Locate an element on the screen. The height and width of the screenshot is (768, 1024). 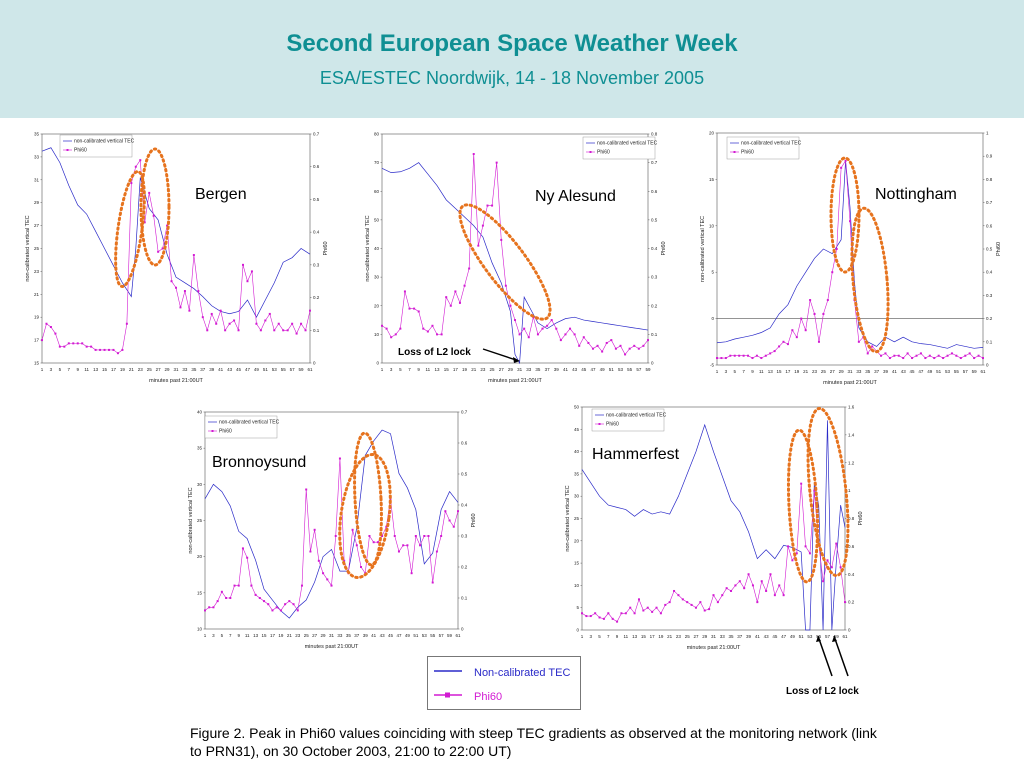
x-tick-label: 5 is located at coordinates (222, 635).